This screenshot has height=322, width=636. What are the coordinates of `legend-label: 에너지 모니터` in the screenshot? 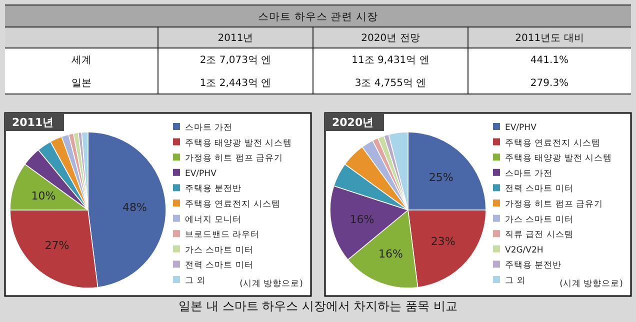 It's located at (213, 219).